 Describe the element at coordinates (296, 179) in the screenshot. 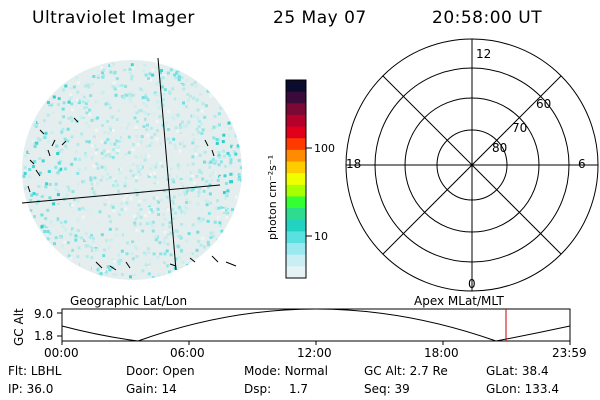

I see `colorbar-frame` at that location.